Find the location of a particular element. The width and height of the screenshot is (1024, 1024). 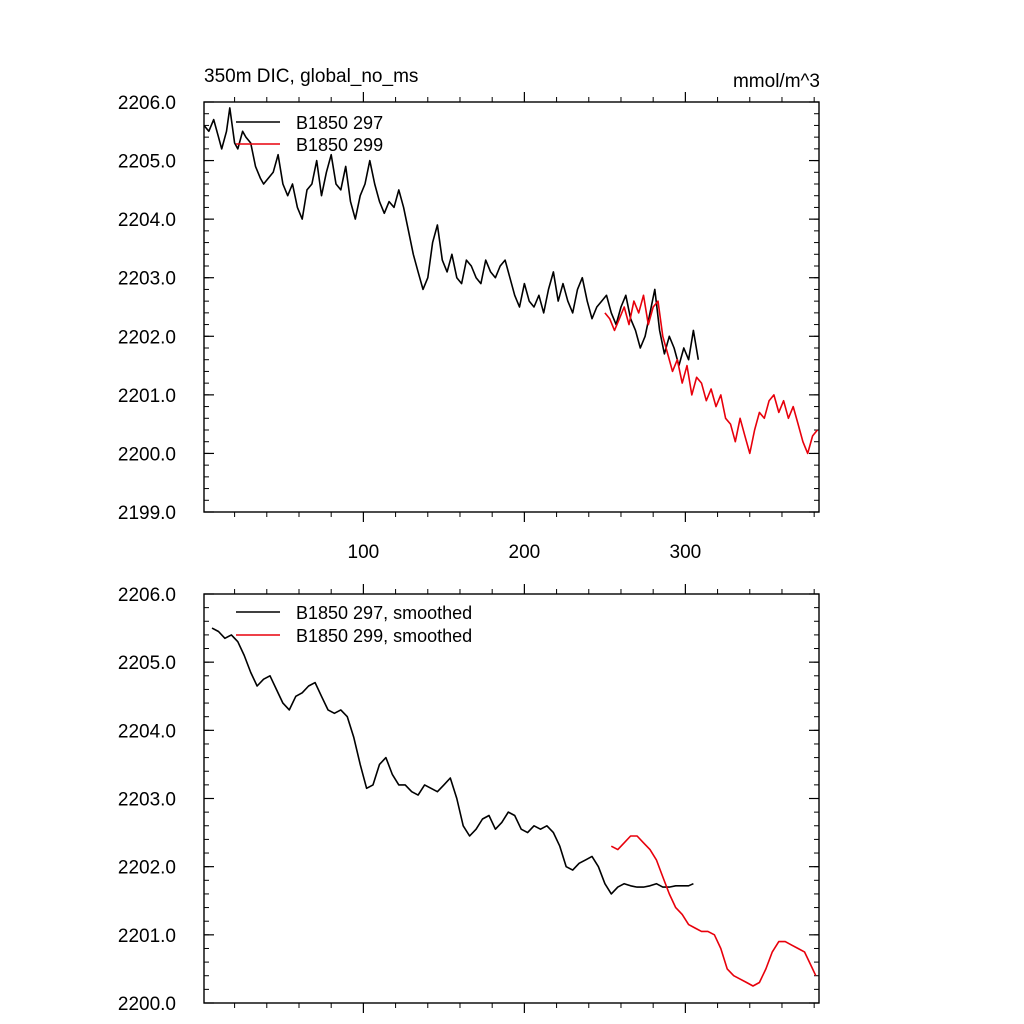

top-y-tick-label: 2201.0 is located at coordinates (147, 396).